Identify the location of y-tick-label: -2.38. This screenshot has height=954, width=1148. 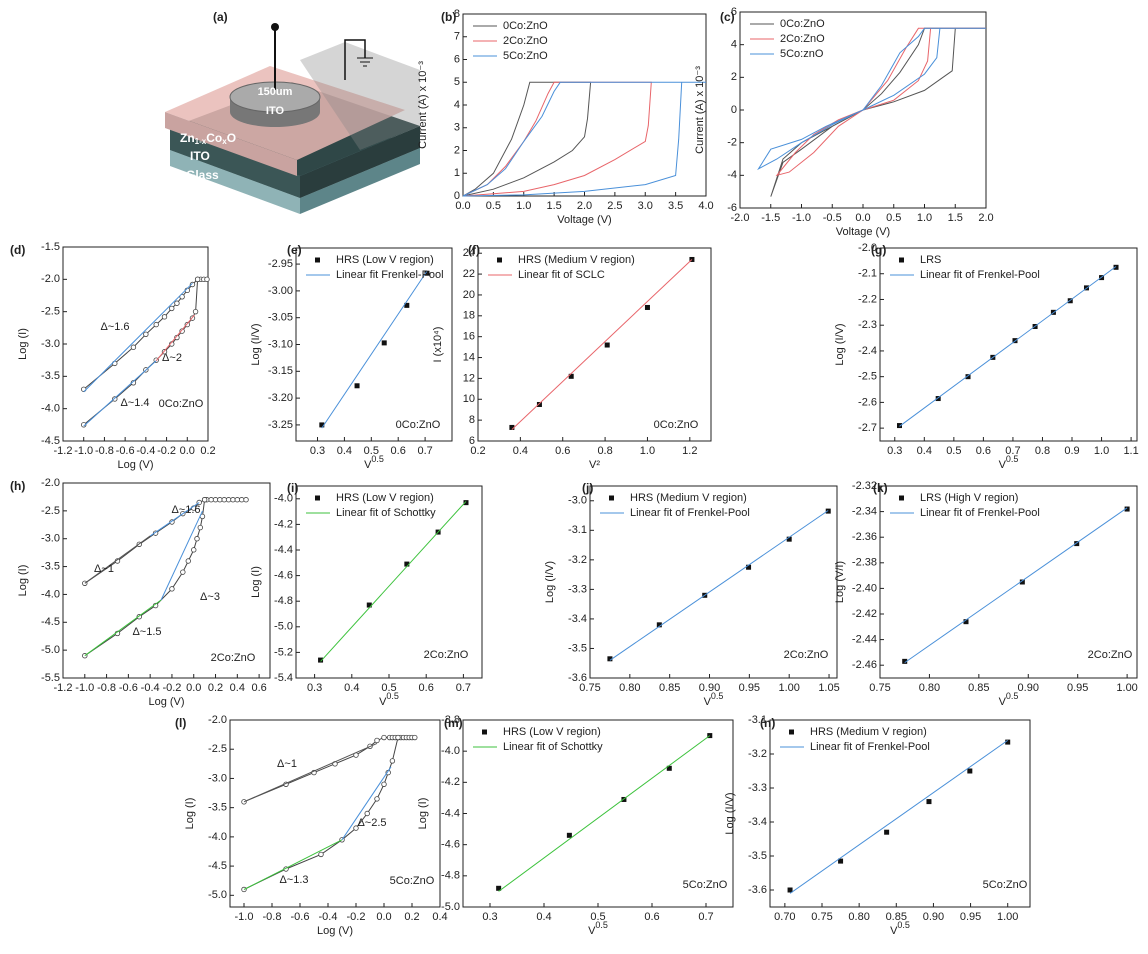
(864, 563).